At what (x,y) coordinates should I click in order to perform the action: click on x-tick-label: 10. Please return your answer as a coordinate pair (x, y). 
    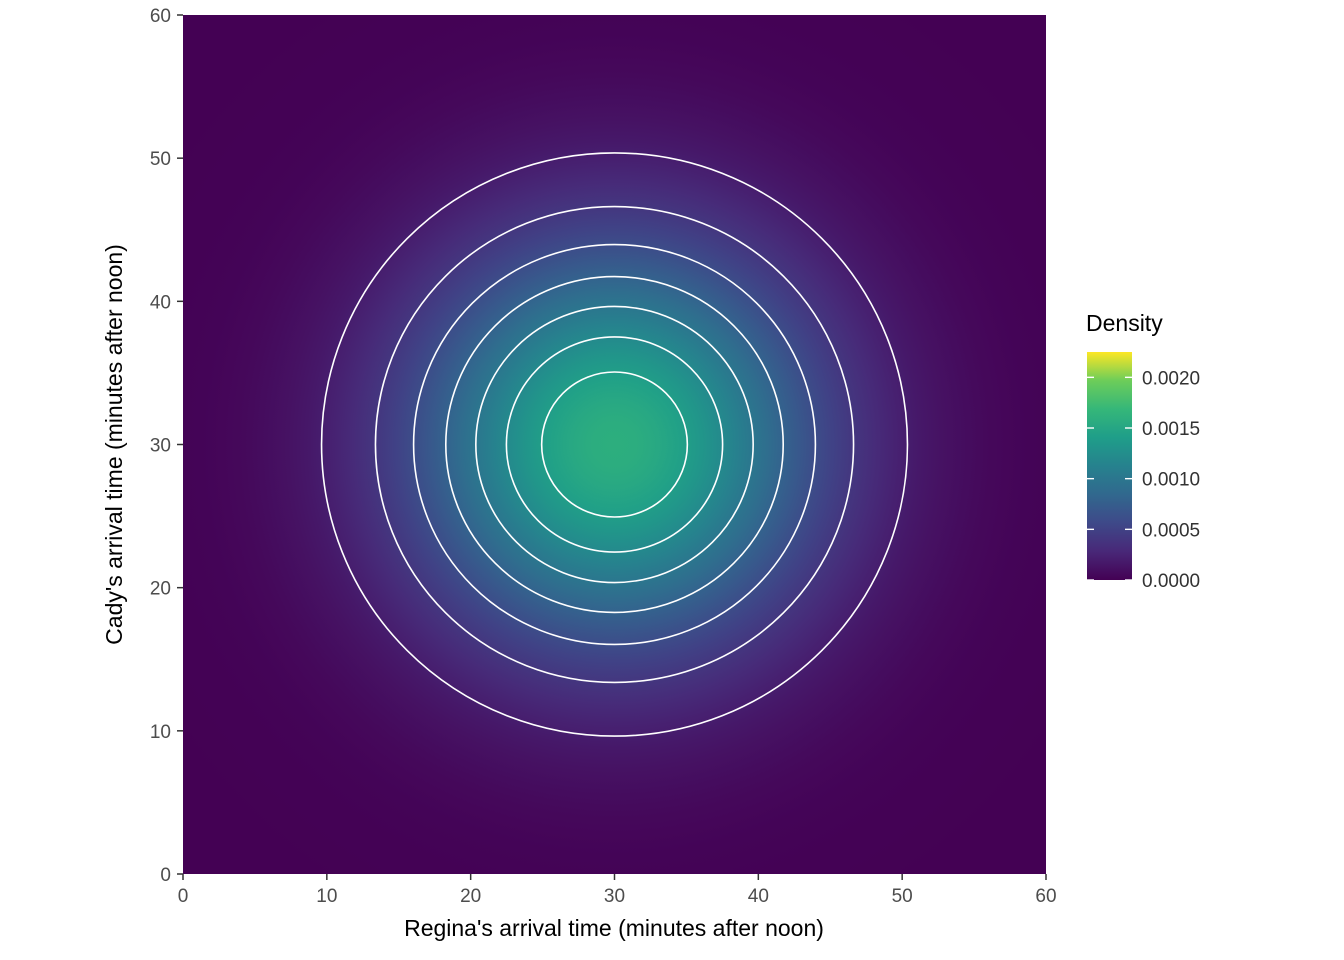
    Looking at the image, I should click on (326, 896).